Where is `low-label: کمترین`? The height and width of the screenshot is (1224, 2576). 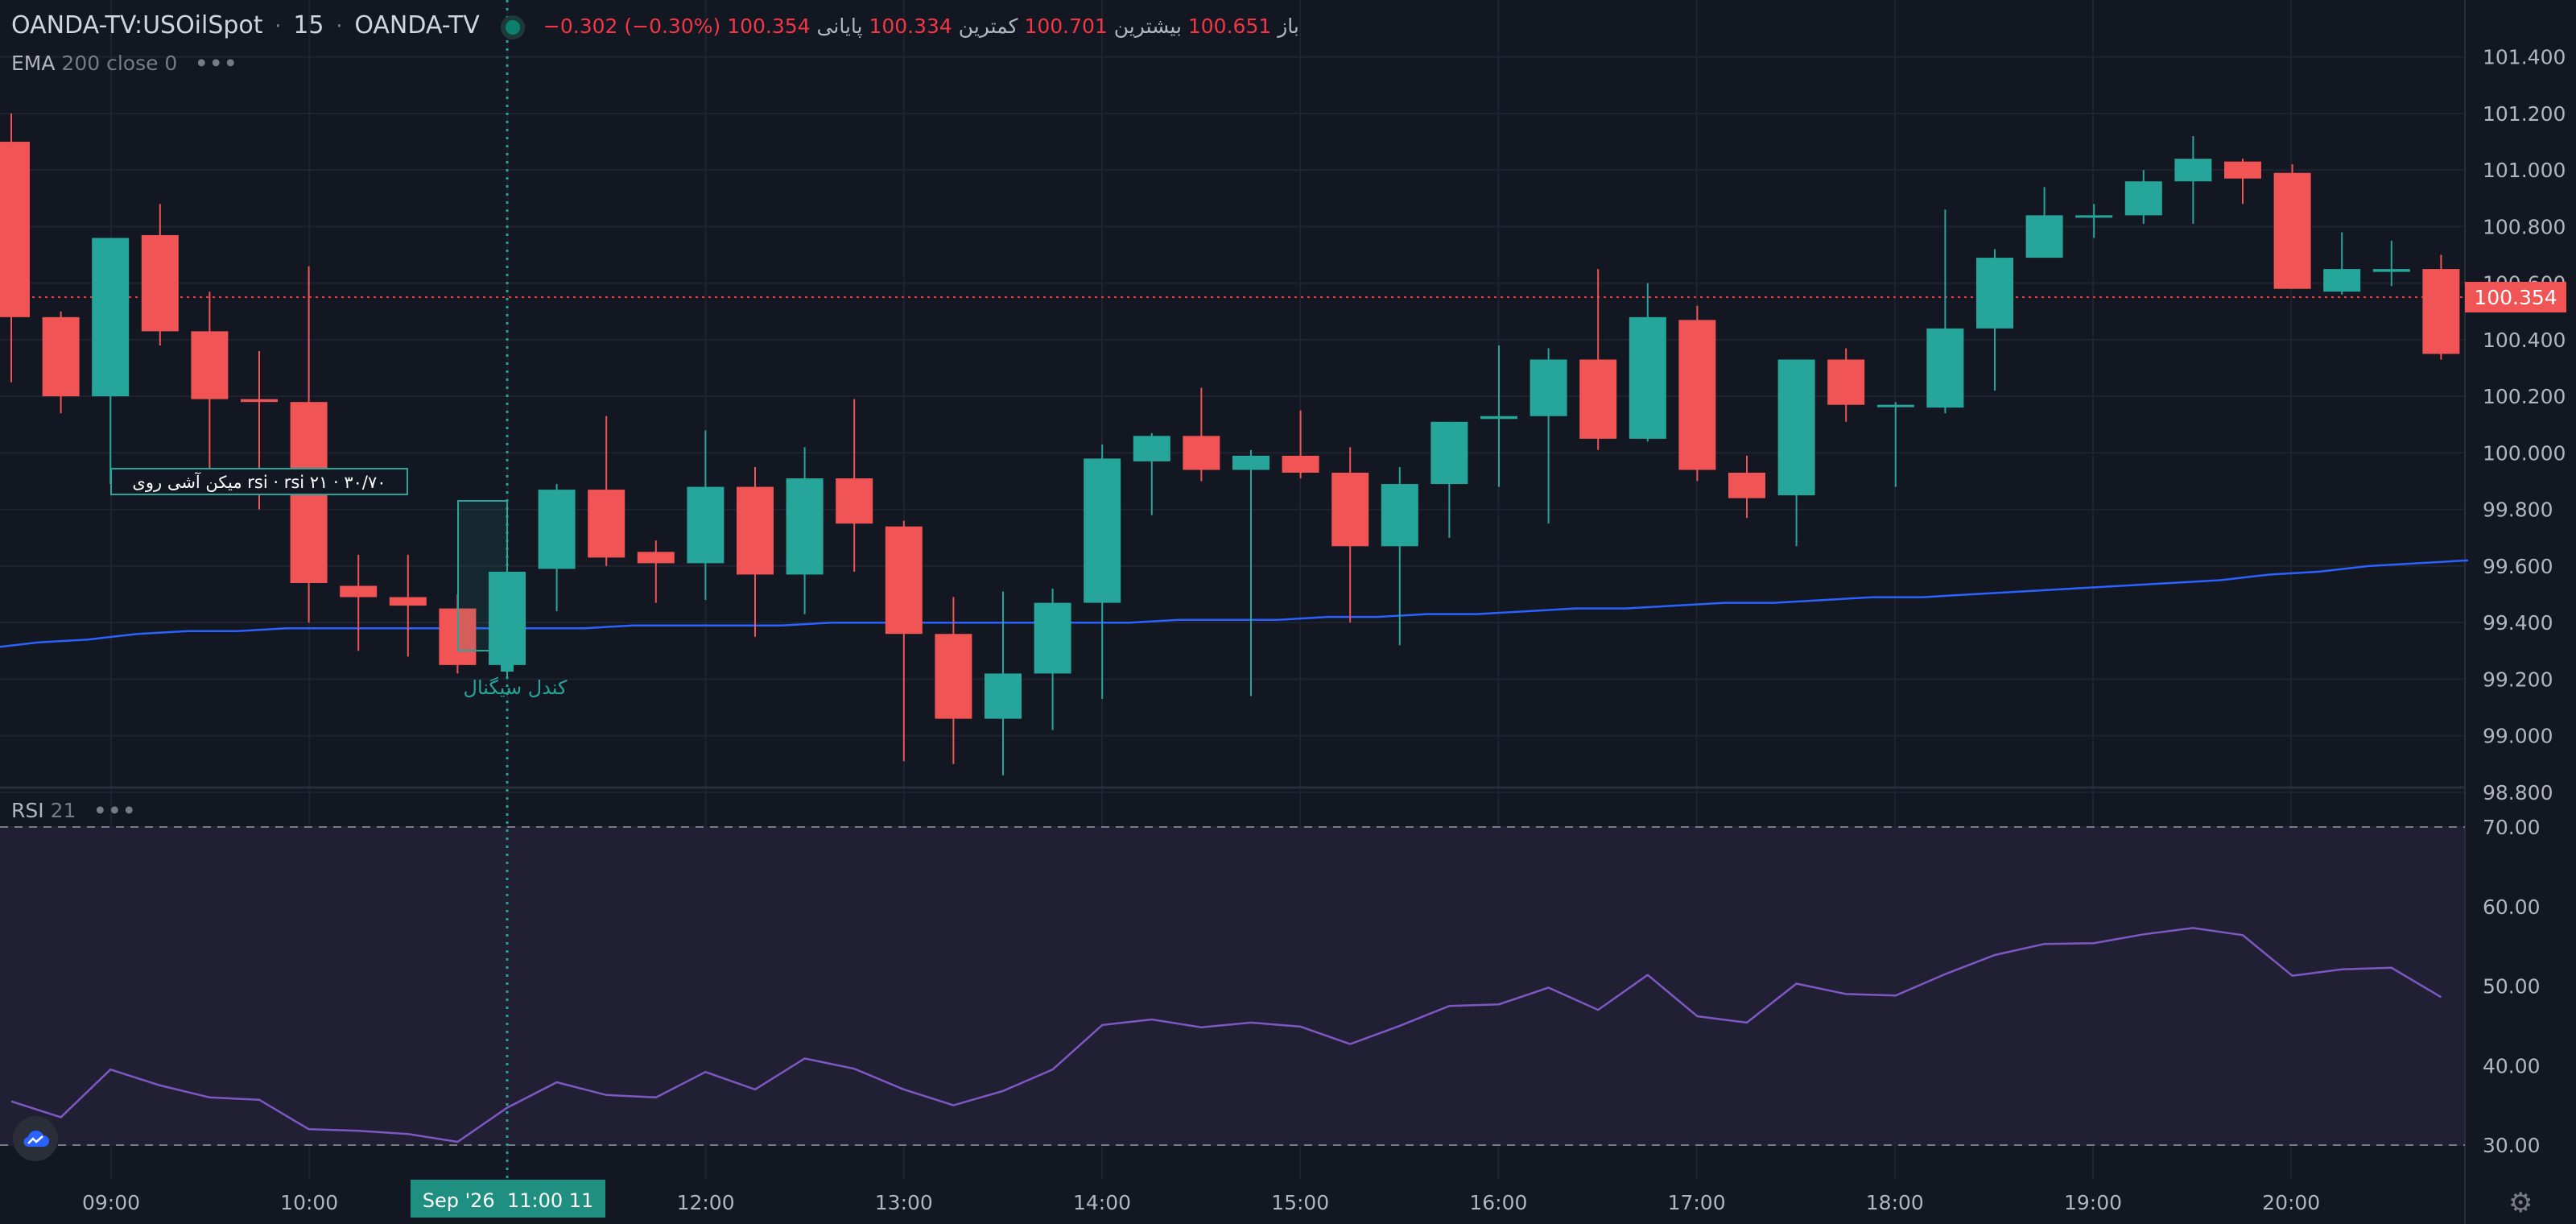 low-label: کمترین is located at coordinates (988, 26).